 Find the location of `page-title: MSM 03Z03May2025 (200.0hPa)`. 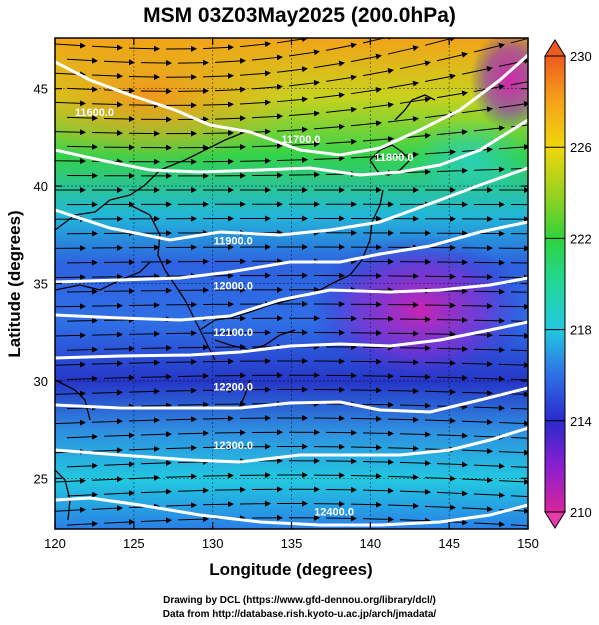

page-title: MSM 03Z03May2025 (200.0hPa) is located at coordinates (299, 15).